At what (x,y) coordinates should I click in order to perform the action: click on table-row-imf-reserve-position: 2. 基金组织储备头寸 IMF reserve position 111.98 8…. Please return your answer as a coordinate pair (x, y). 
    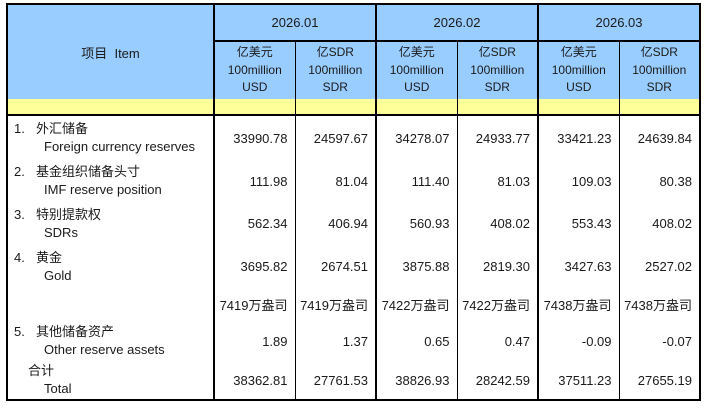
    Looking at the image, I should click on (353, 181).